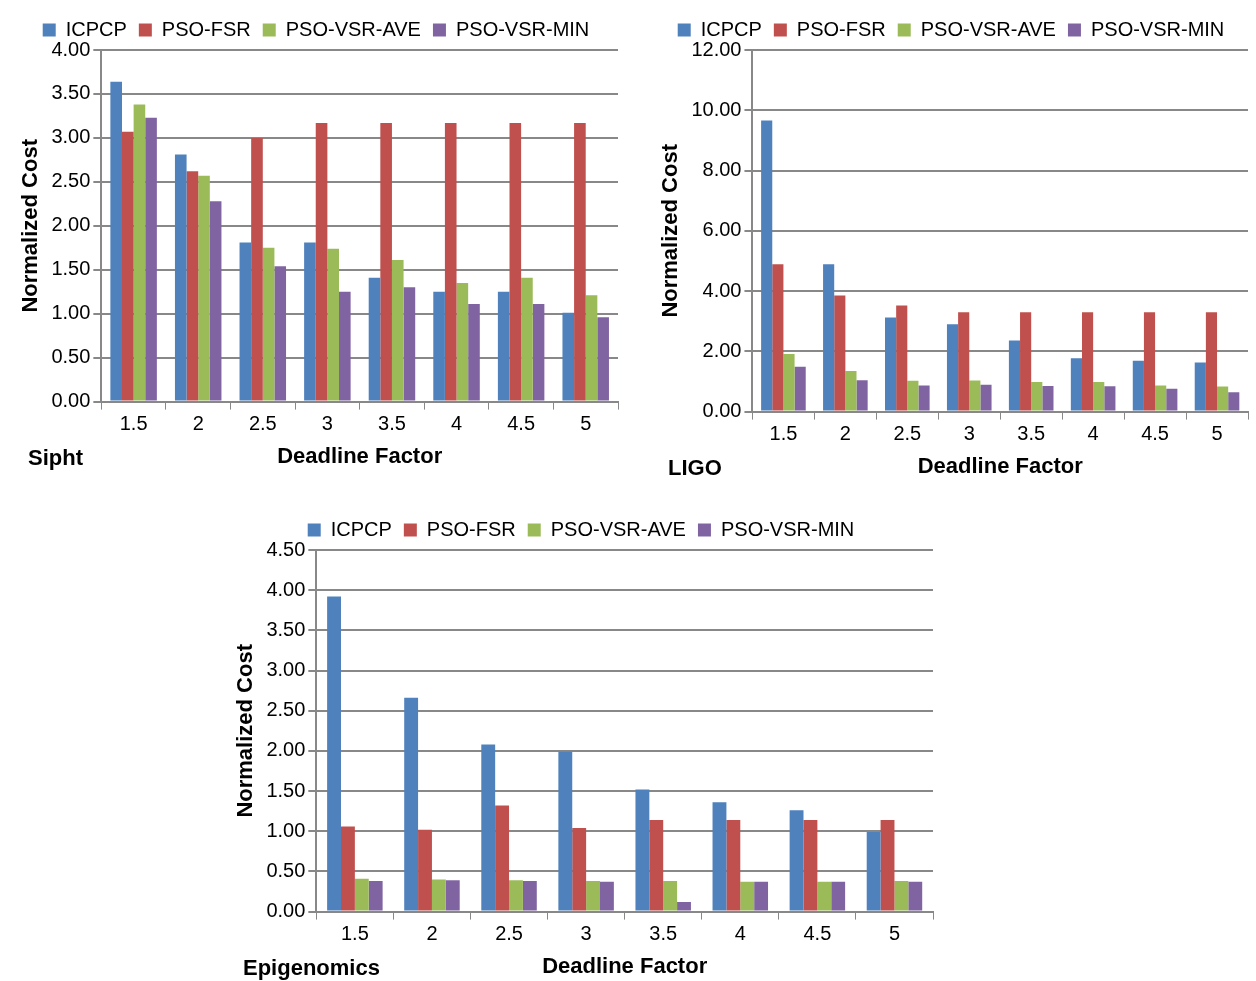  What do you see at coordinates (311, 968) in the screenshot?
I see `text: Epigenomics` at bounding box center [311, 968].